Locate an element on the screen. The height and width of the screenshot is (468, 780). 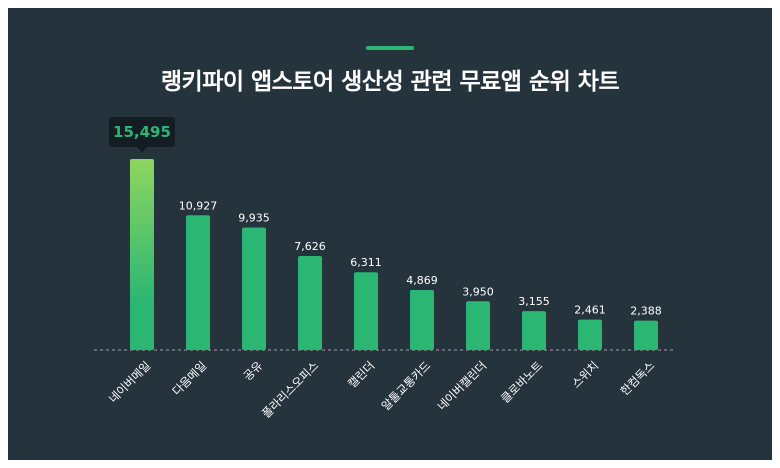
category-label-8: 클로바노트 is located at coordinates (521, 381).